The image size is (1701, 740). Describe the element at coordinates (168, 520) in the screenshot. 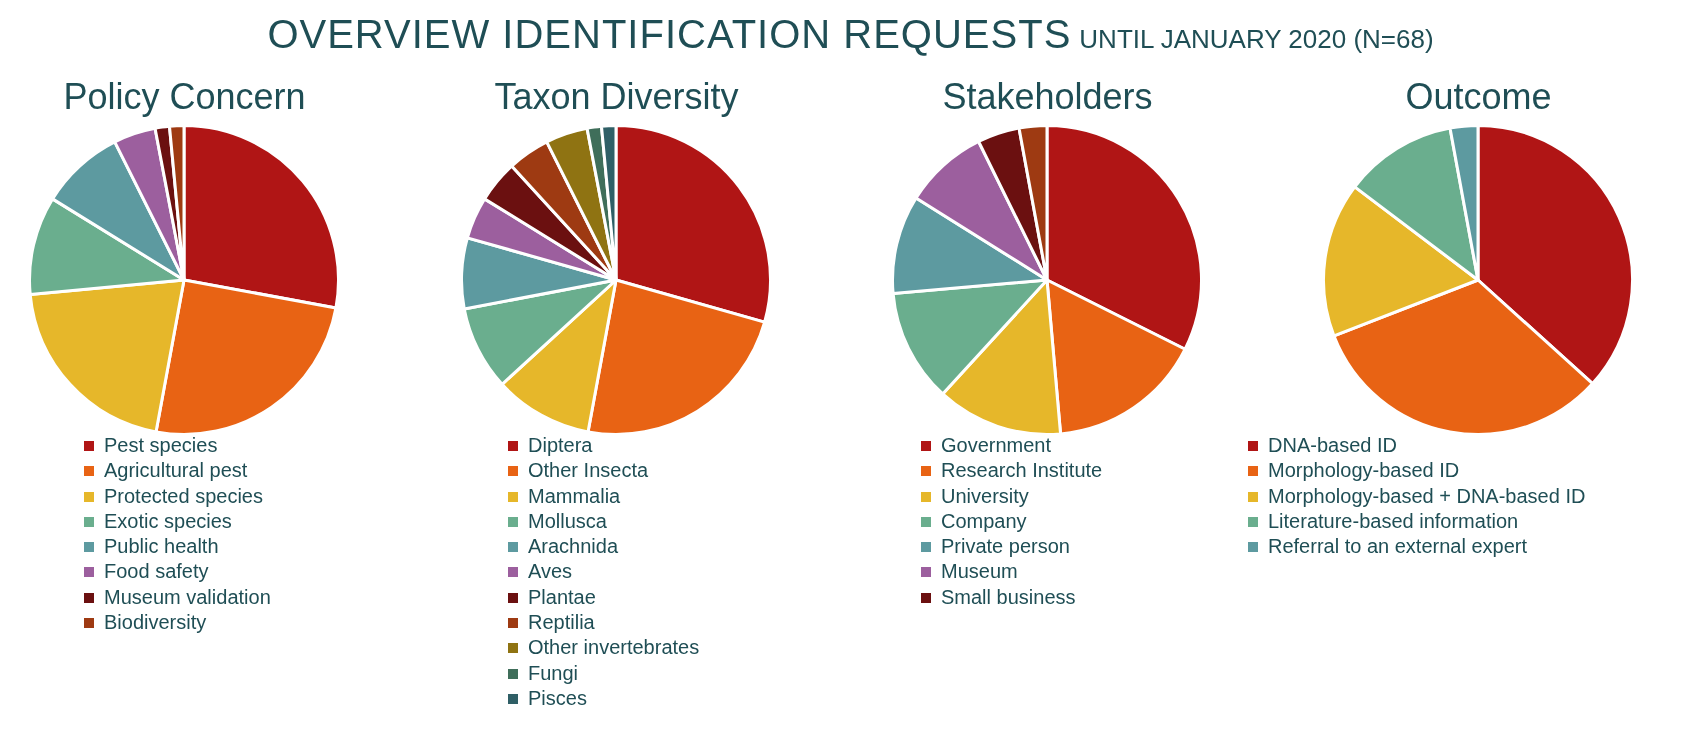

I see `legend-label: Exotic species` at that location.